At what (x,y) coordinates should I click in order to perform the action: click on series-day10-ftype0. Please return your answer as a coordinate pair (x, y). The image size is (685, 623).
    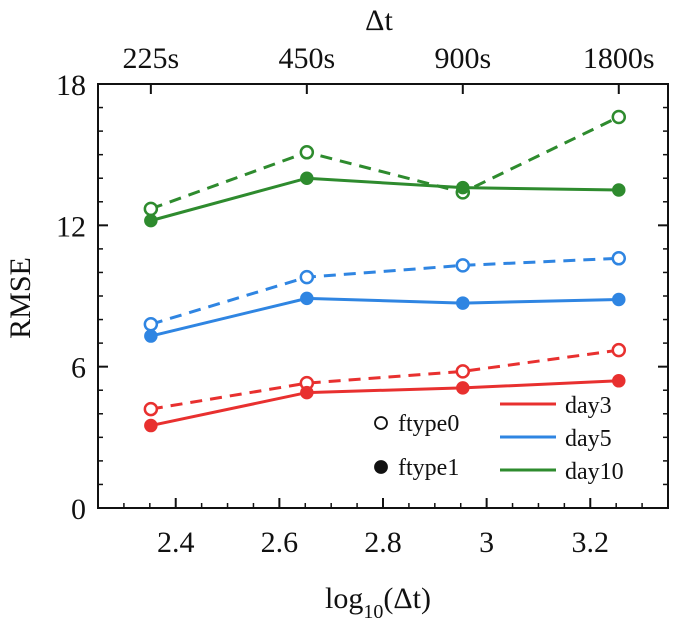
    Looking at the image, I should click on (385, 163).